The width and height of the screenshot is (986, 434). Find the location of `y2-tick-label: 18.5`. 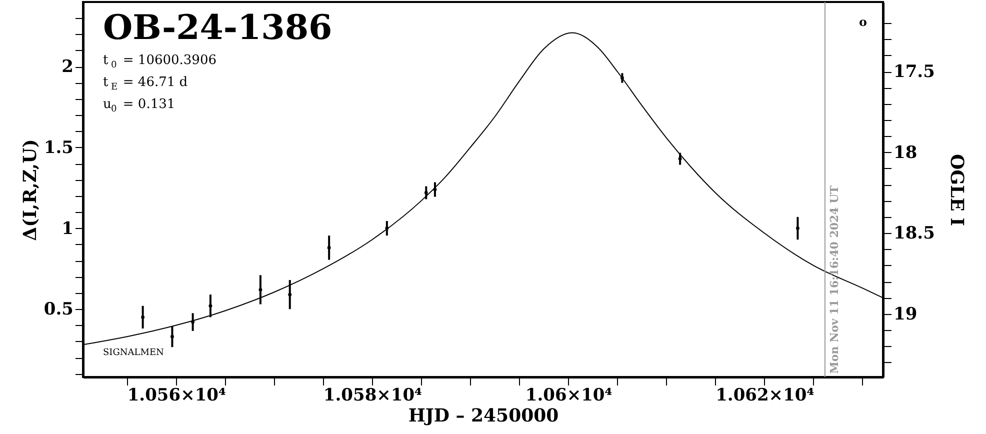

y2-tick-label: 18.5 is located at coordinates (914, 234).